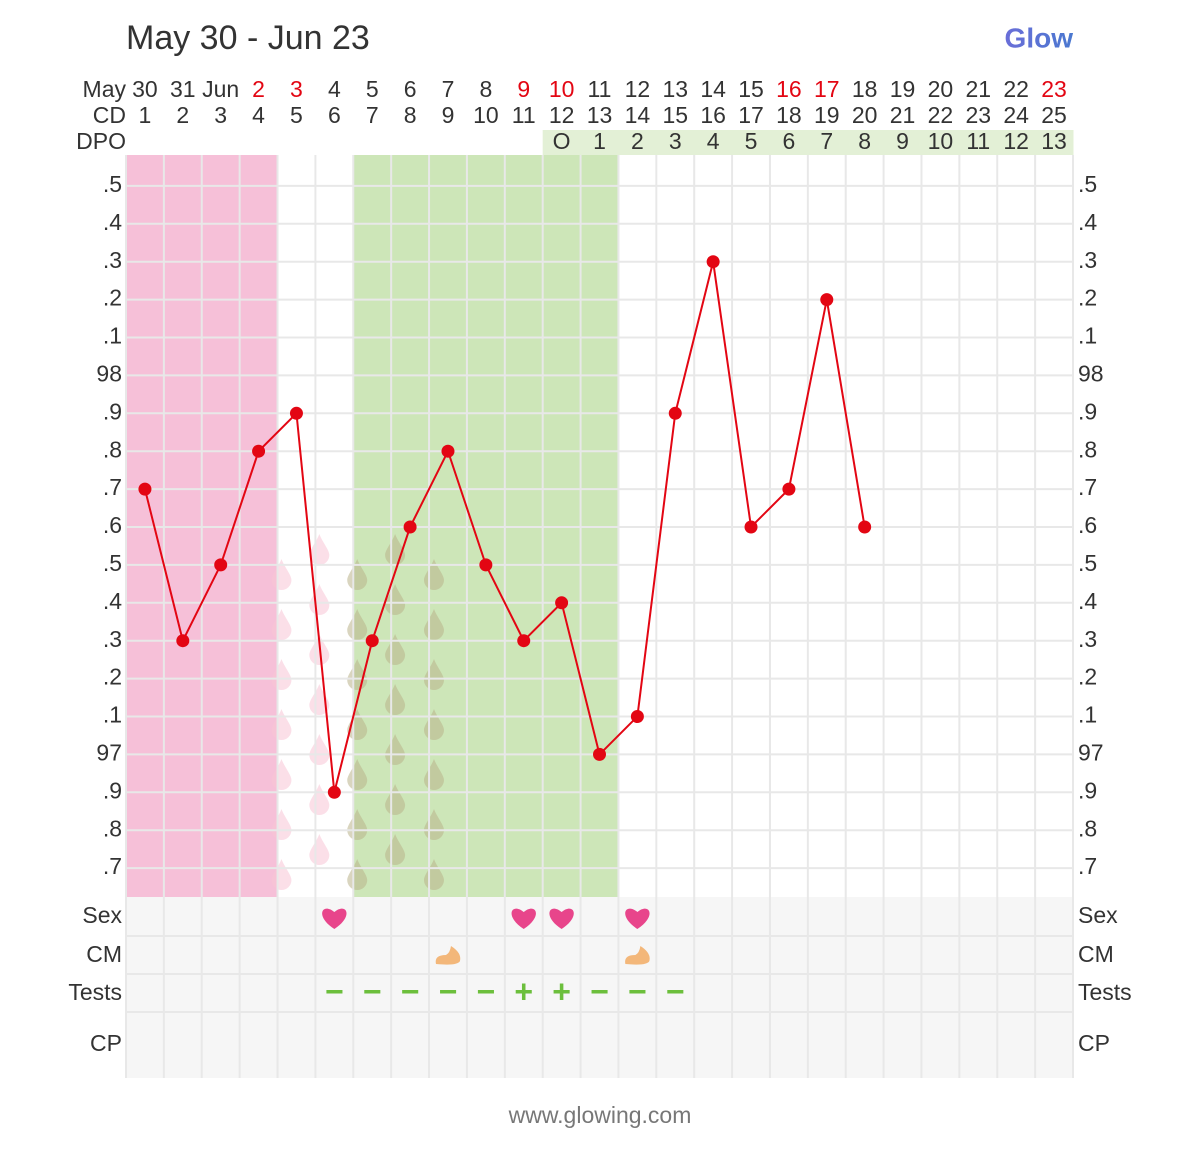 Image resolution: width=1200 pixels, height=1159 pixels. I want to click on dpo-value: 3, so click(675, 141).